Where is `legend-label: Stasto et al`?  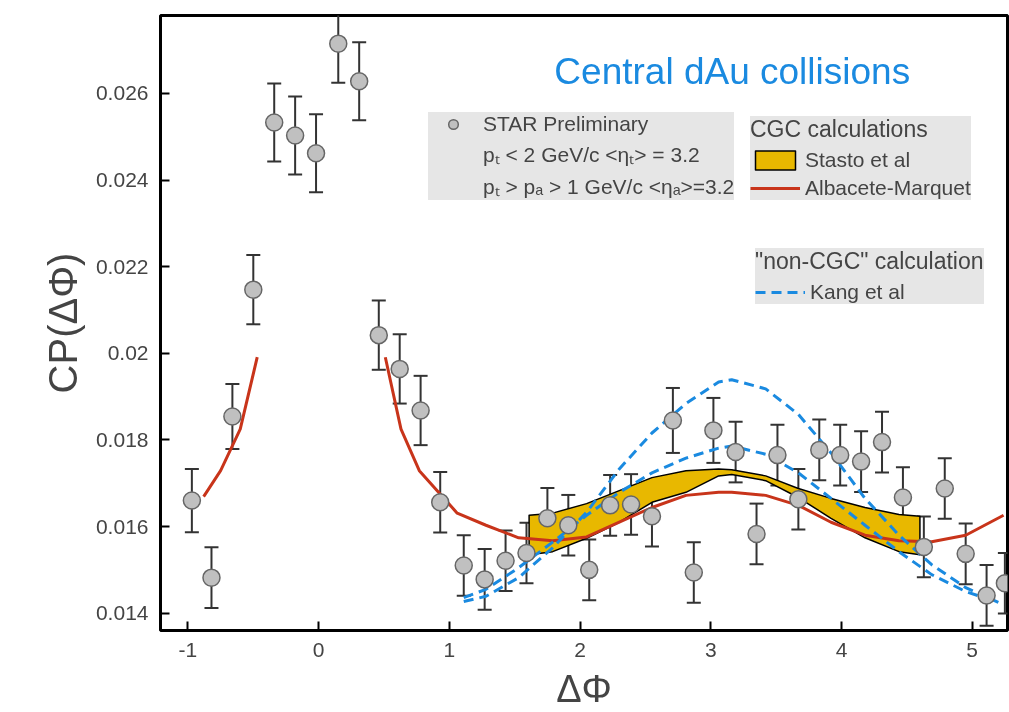 legend-label: Stasto et al is located at coordinates (858, 160).